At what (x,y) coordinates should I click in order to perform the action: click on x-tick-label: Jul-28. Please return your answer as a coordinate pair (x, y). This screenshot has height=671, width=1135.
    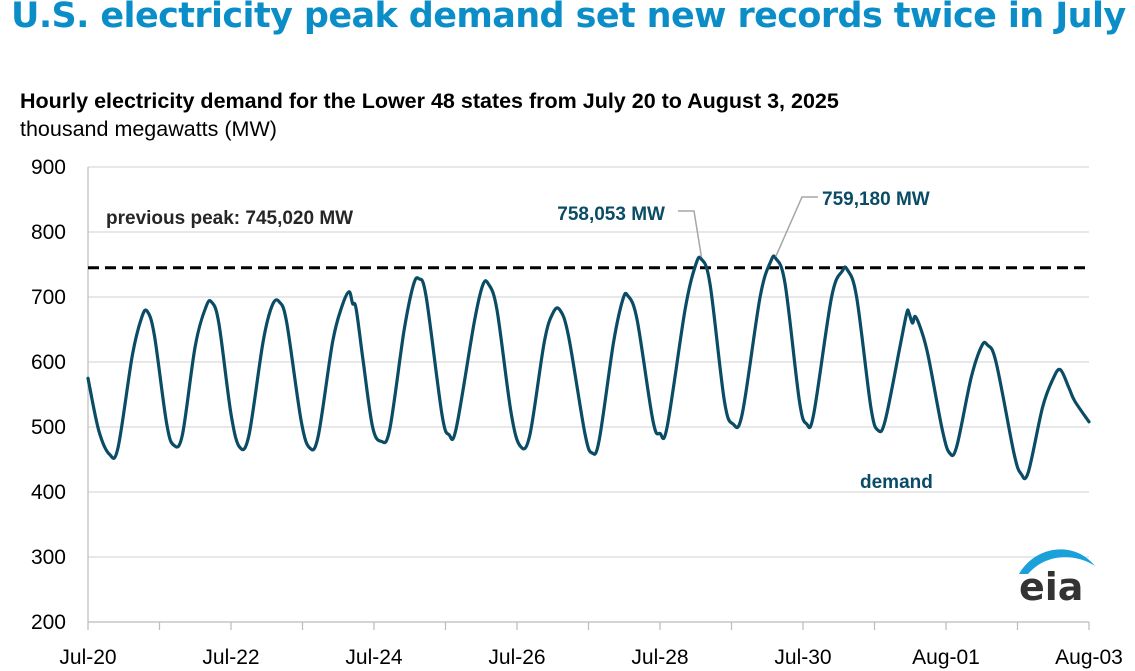
    Looking at the image, I should click on (659, 657).